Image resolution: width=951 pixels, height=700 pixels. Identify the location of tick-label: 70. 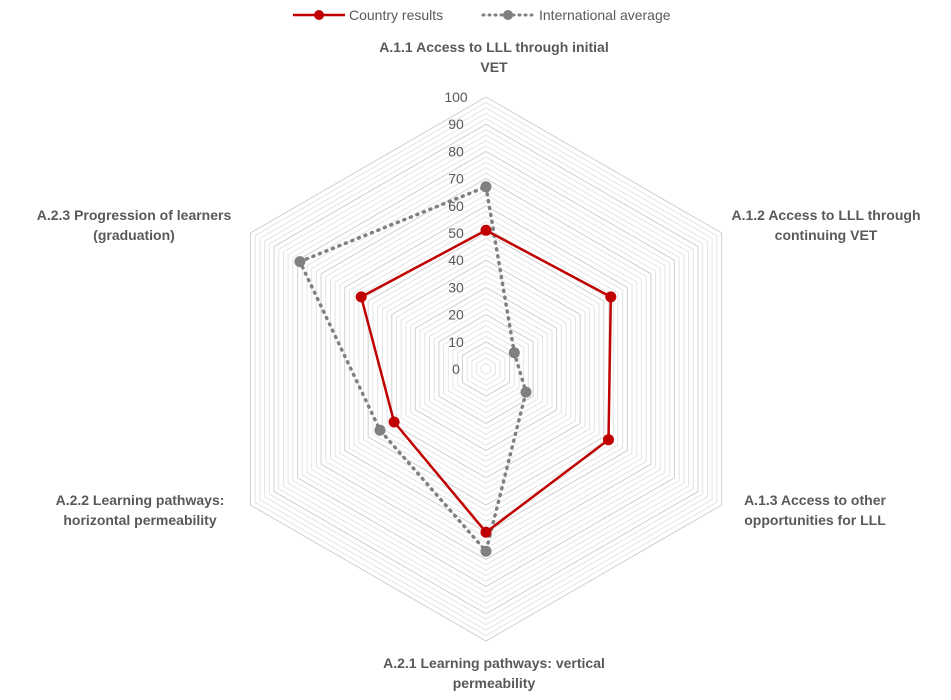
(456, 179).